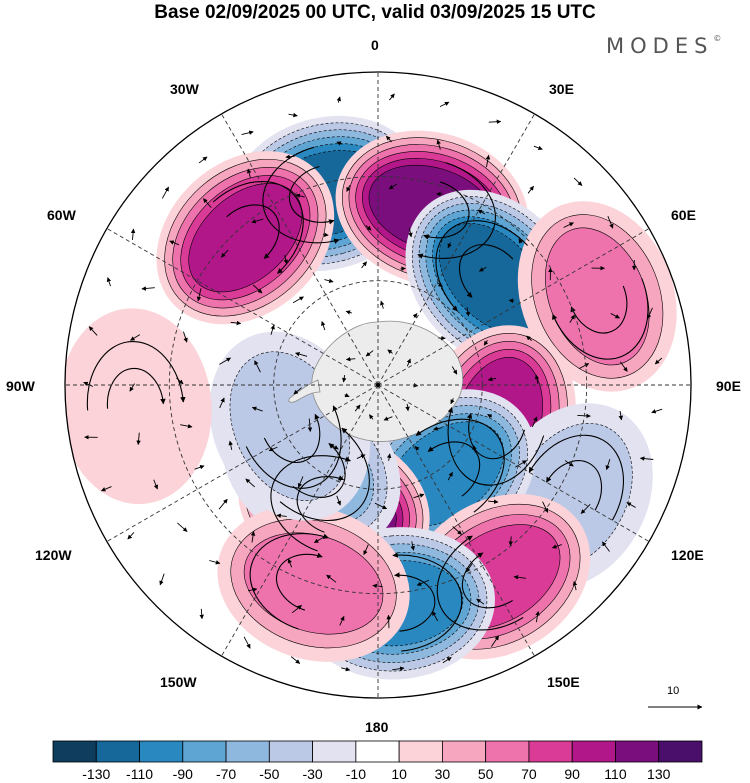 This screenshot has width=750, height=783. Describe the element at coordinates (184, 89) in the screenshot. I see `lon-label-30w: 30W` at that location.